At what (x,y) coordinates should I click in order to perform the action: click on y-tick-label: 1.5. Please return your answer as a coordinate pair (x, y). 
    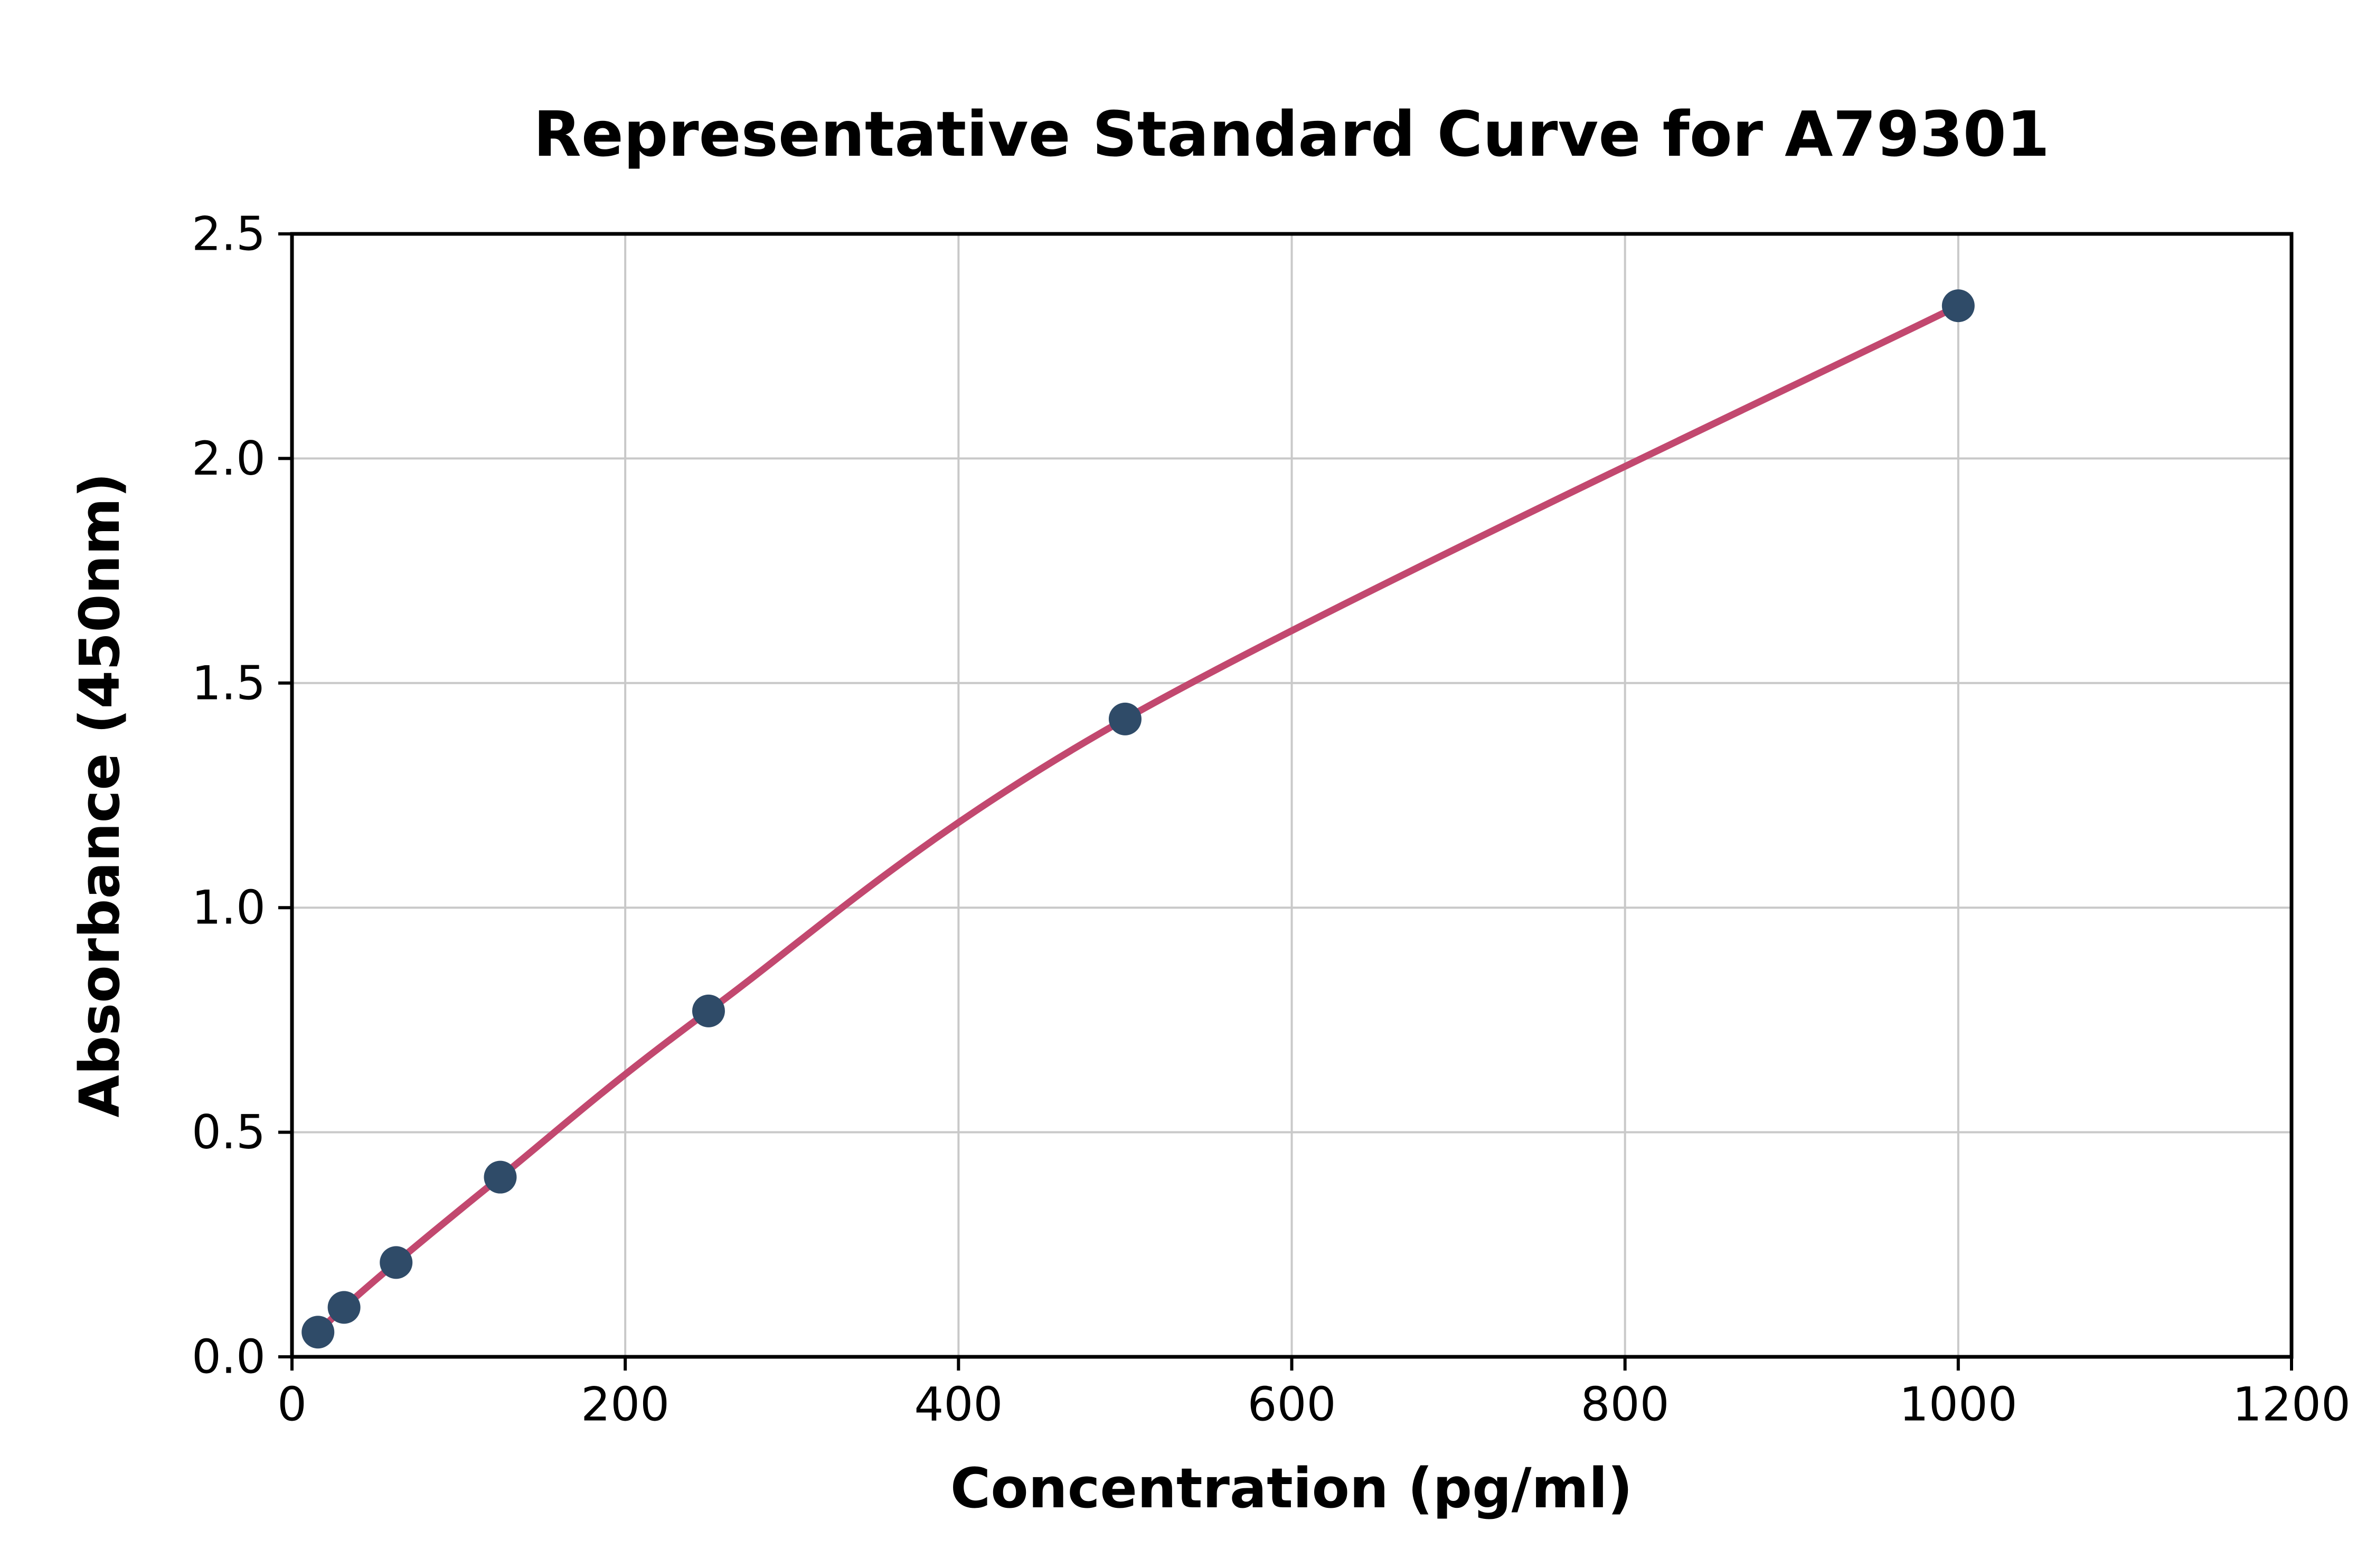
    Looking at the image, I should click on (229, 683).